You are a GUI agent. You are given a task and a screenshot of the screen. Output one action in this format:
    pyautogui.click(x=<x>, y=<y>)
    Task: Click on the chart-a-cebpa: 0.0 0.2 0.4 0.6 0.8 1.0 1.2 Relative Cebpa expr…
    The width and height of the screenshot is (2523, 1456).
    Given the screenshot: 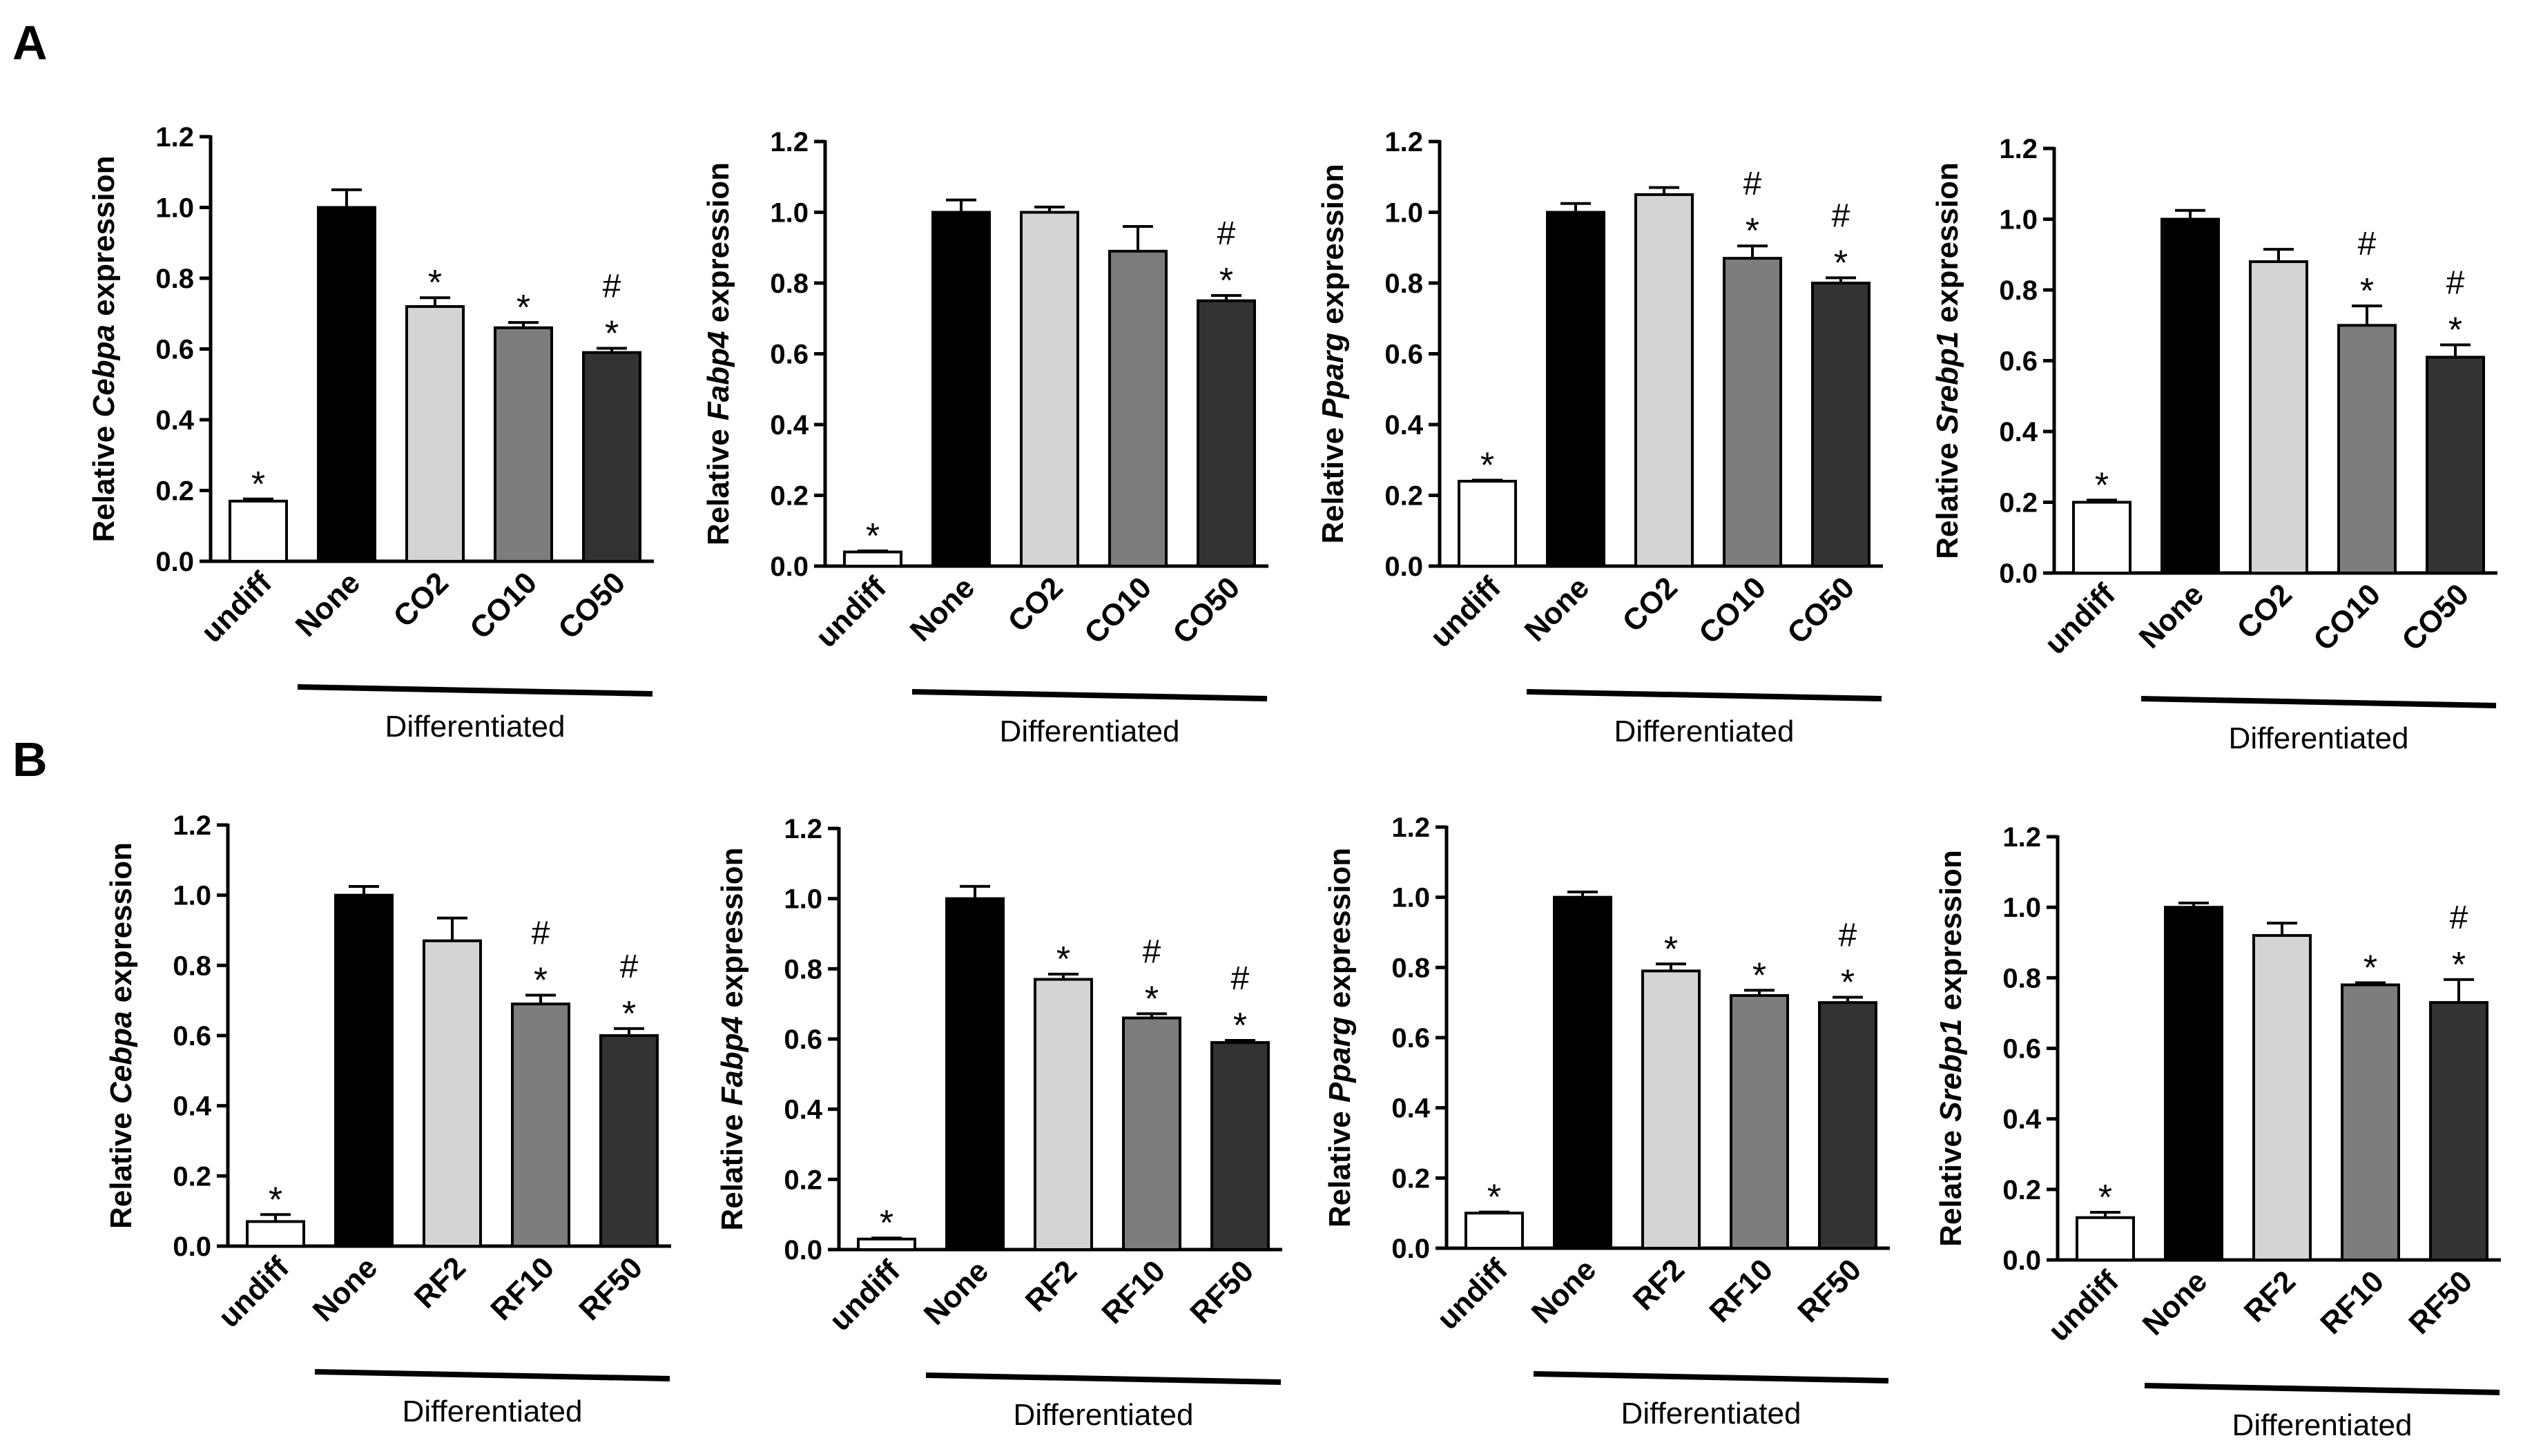 What is the action you would take?
    pyautogui.click(x=370, y=433)
    